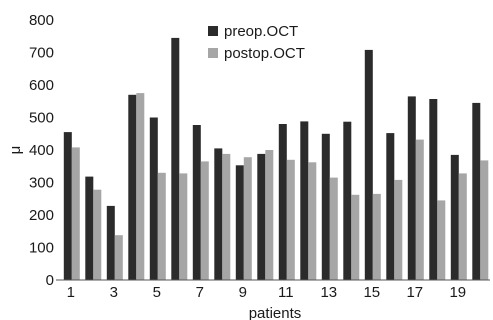  Describe the element at coordinates (286, 292) in the screenshot. I see `x-tick-label-11: 11` at that location.